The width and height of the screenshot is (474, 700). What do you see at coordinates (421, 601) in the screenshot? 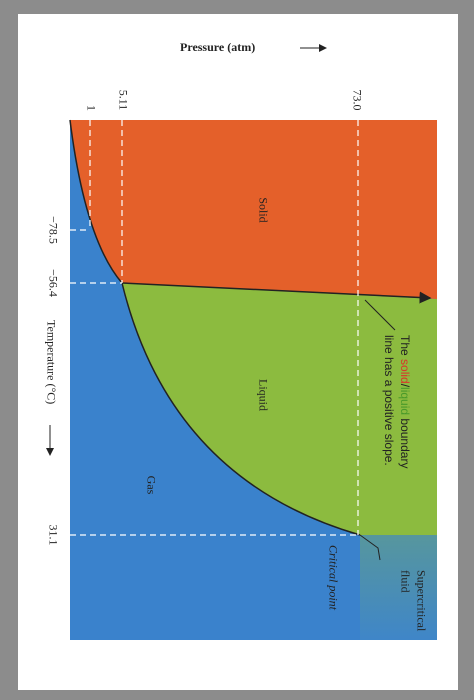
I see `supercritical-label: Supercritical` at bounding box center [421, 601].